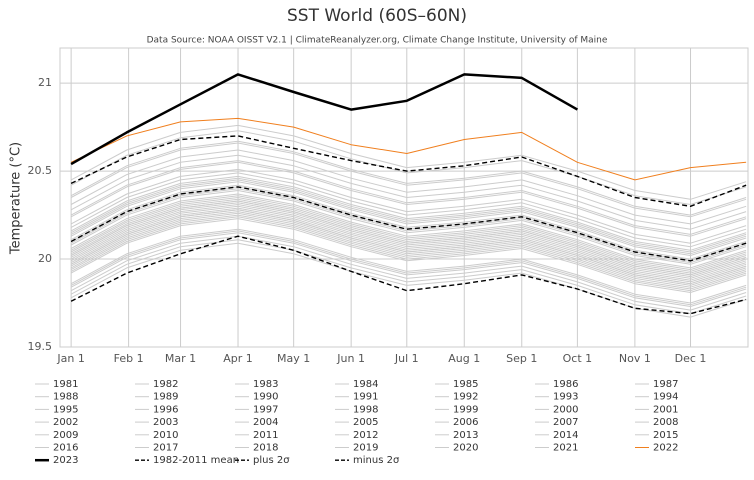 The width and height of the screenshot is (754, 480). What do you see at coordinates (40, 346) in the screenshot?
I see `y-tick-label: 19.5` at bounding box center [40, 346].